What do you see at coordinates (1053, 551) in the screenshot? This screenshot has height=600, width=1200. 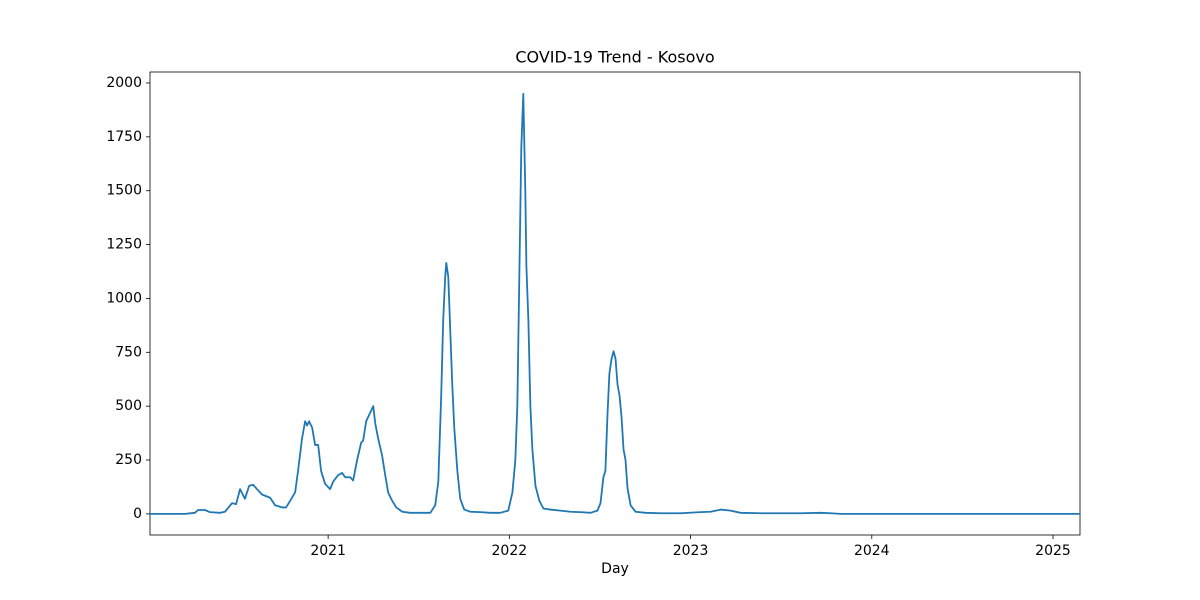 I see `x-tick-label: 2025` at bounding box center [1053, 551].